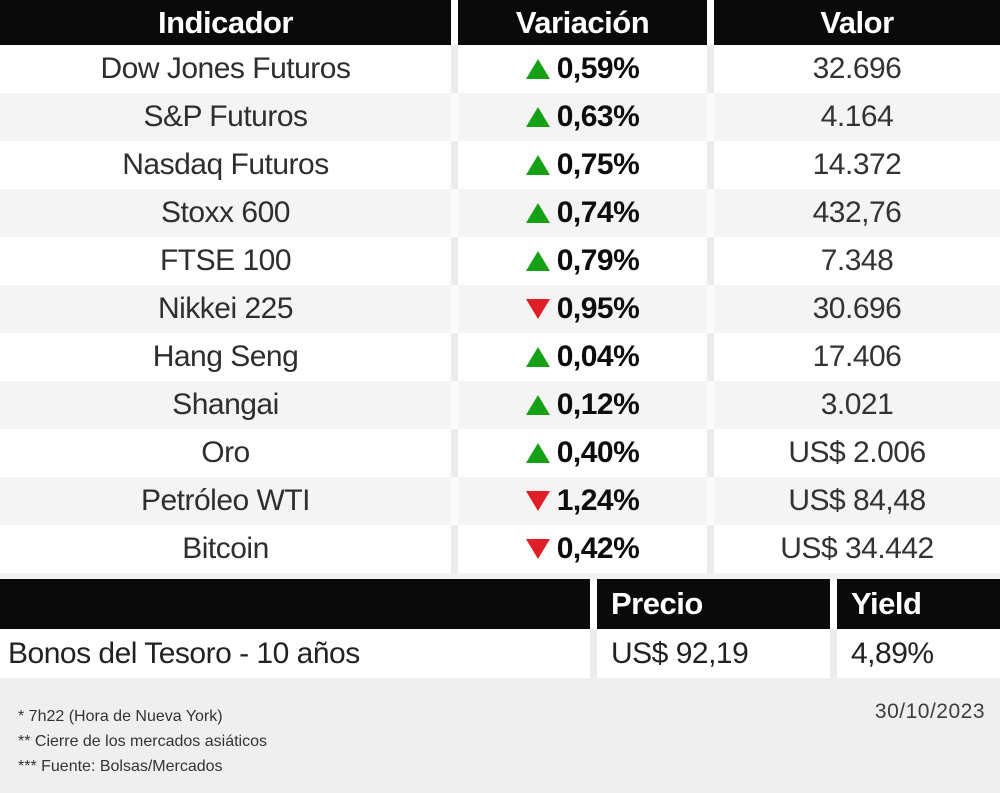 The width and height of the screenshot is (1000, 793). I want to click on table-row: Stoxx 600 0,74% 432,76, so click(500, 213).